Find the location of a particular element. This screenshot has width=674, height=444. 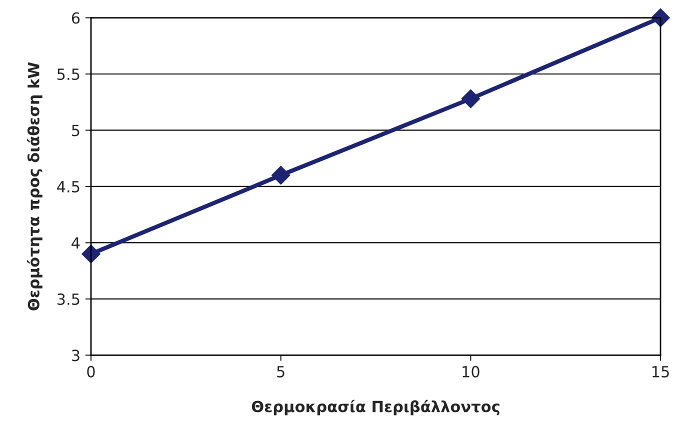

y-axis-title: Θερμότητα προς διάθεση kW is located at coordinates (34, 186).